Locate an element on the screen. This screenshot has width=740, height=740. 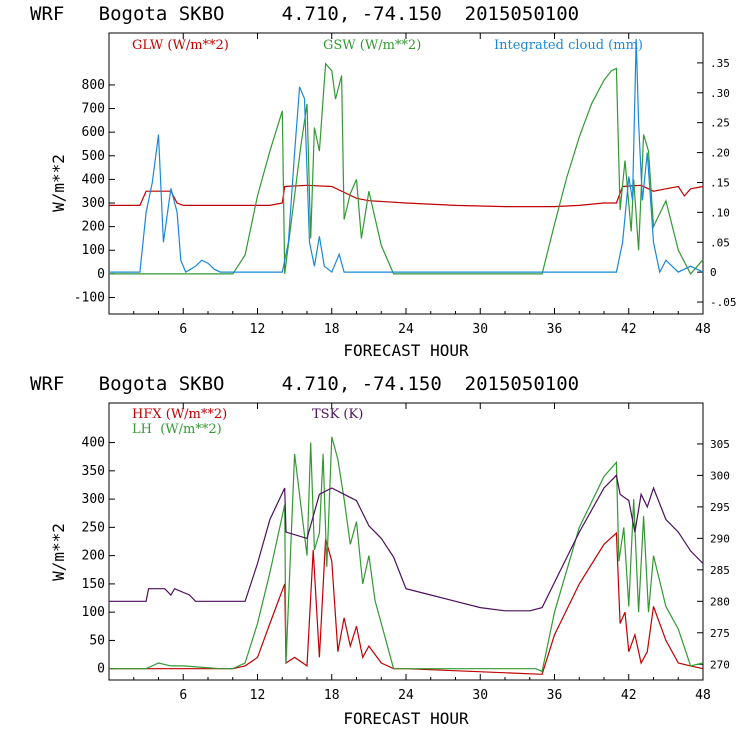
y2-tick-label: 0 is located at coordinates (713, 272).